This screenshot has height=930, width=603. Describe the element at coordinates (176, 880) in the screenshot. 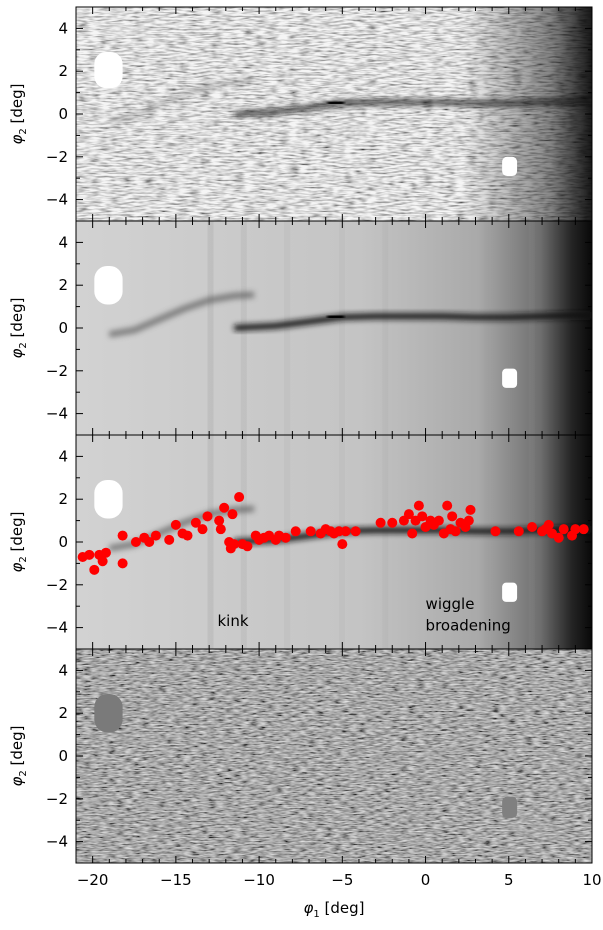

I see `x-tick-label: −15` at that location.